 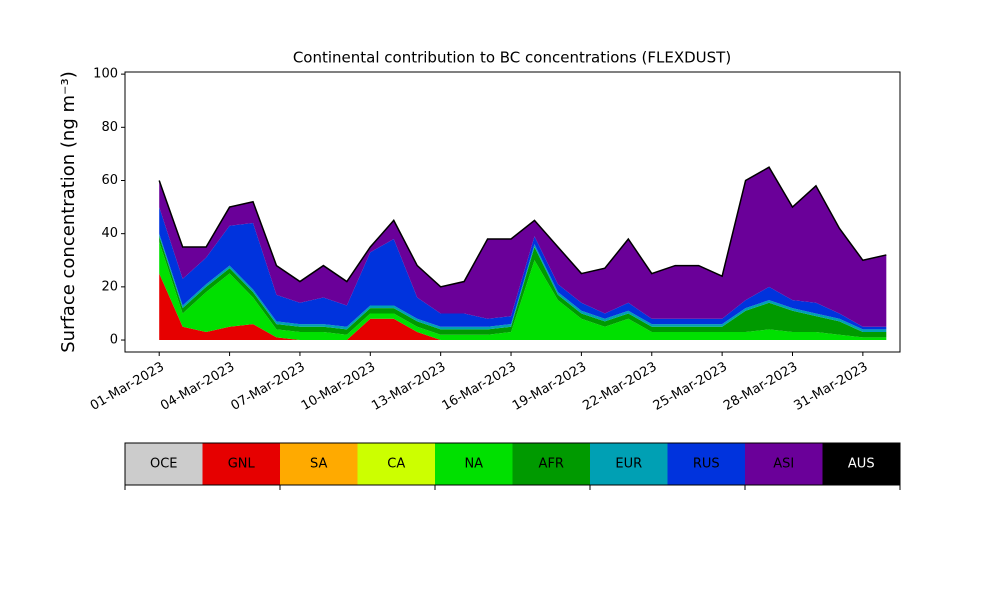 I want to click on x-tick-label: 19-Mar-2023, so click(x=549, y=387).